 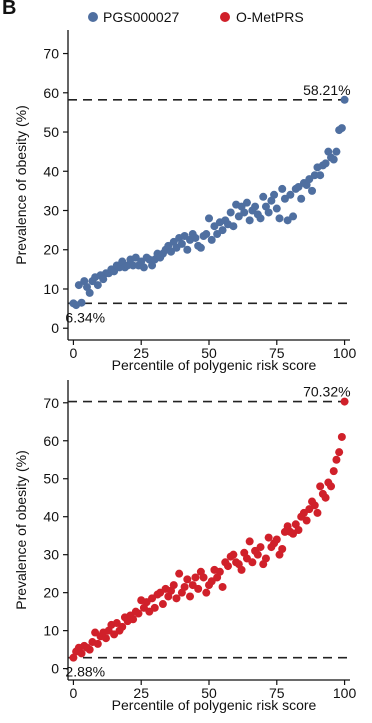 I want to click on y-tick-label: 40, so click(x=51, y=517).